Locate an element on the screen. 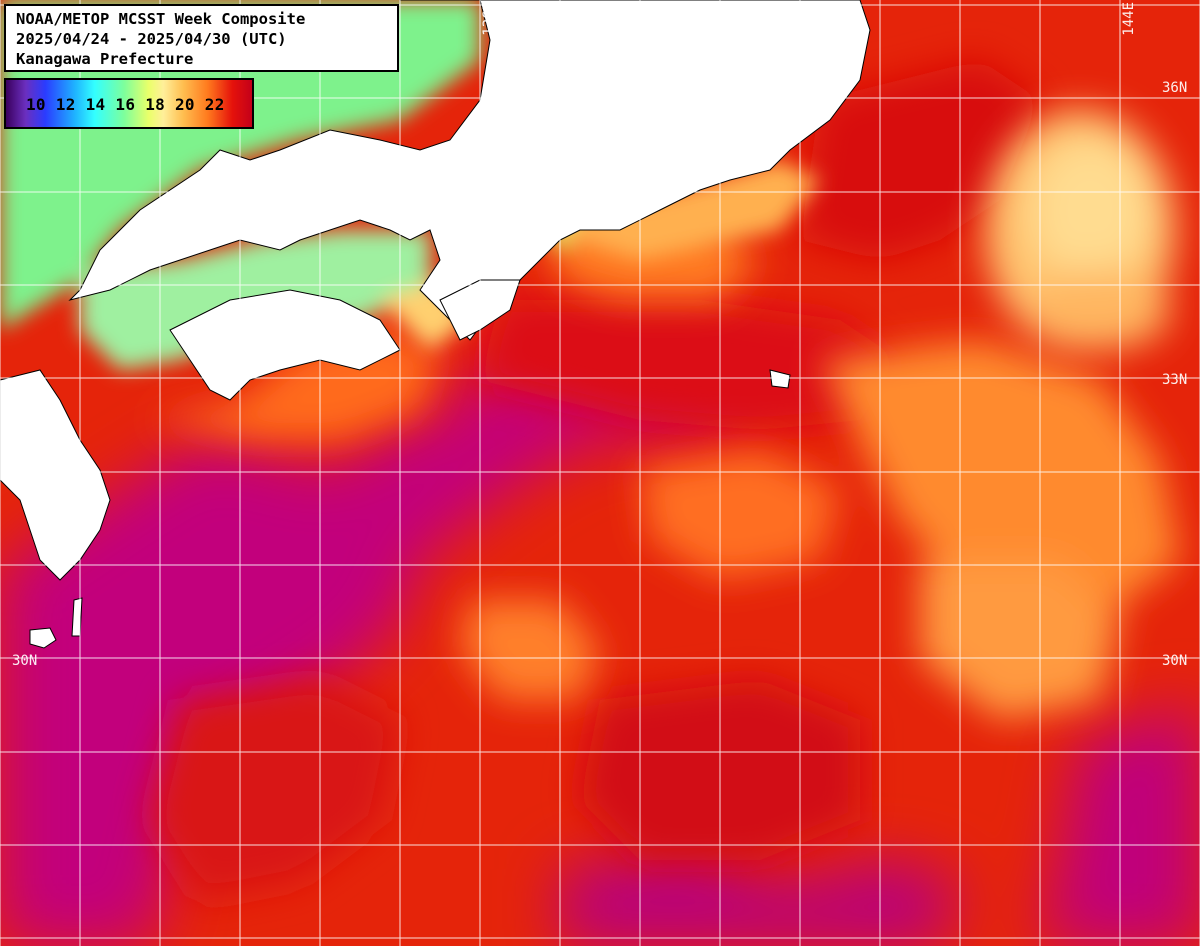  lat-label-30n-right: 30N is located at coordinates (1175, 661).